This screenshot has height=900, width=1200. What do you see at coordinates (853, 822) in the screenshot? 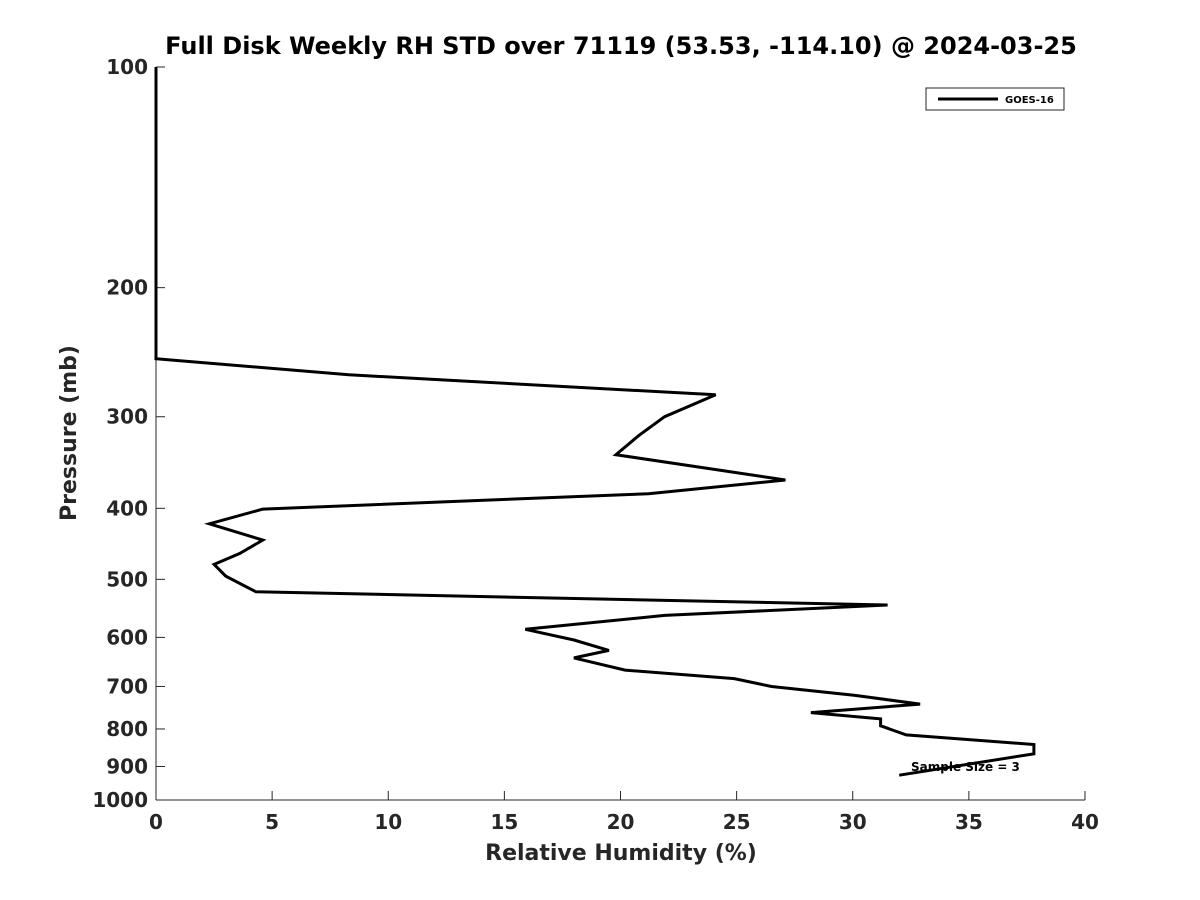
I see `x-tick-label: 30` at bounding box center [853, 822].